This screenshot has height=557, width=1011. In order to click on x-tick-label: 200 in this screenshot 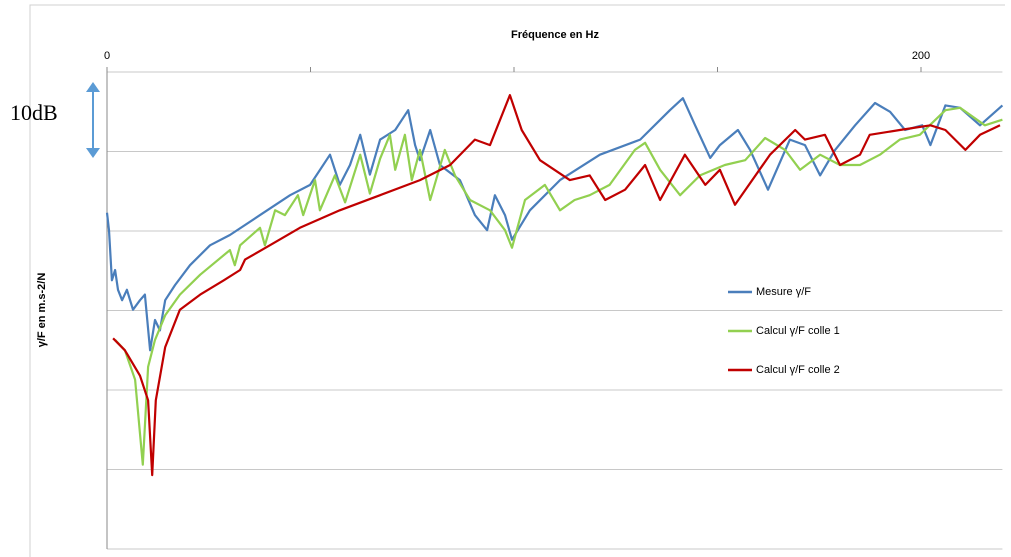, I will do `click(921, 56)`.